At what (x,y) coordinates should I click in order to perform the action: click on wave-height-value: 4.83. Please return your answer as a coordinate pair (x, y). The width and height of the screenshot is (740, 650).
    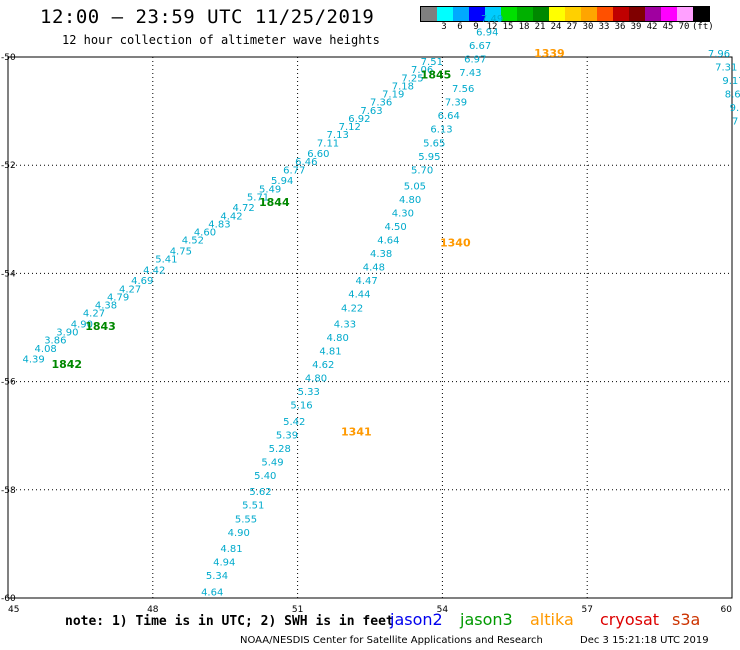
    Looking at the image, I should click on (219, 224).